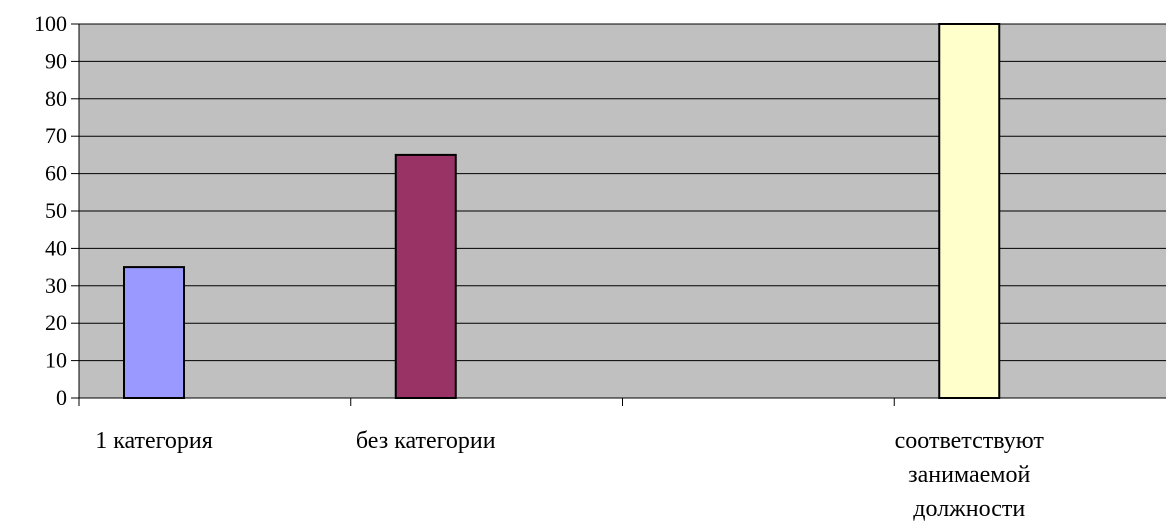 The width and height of the screenshot is (1166, 524). What do you see at coordinates (61, 397) in the screenshot?
I see `y-tick-label: 0` at bounding box center [61, 397].